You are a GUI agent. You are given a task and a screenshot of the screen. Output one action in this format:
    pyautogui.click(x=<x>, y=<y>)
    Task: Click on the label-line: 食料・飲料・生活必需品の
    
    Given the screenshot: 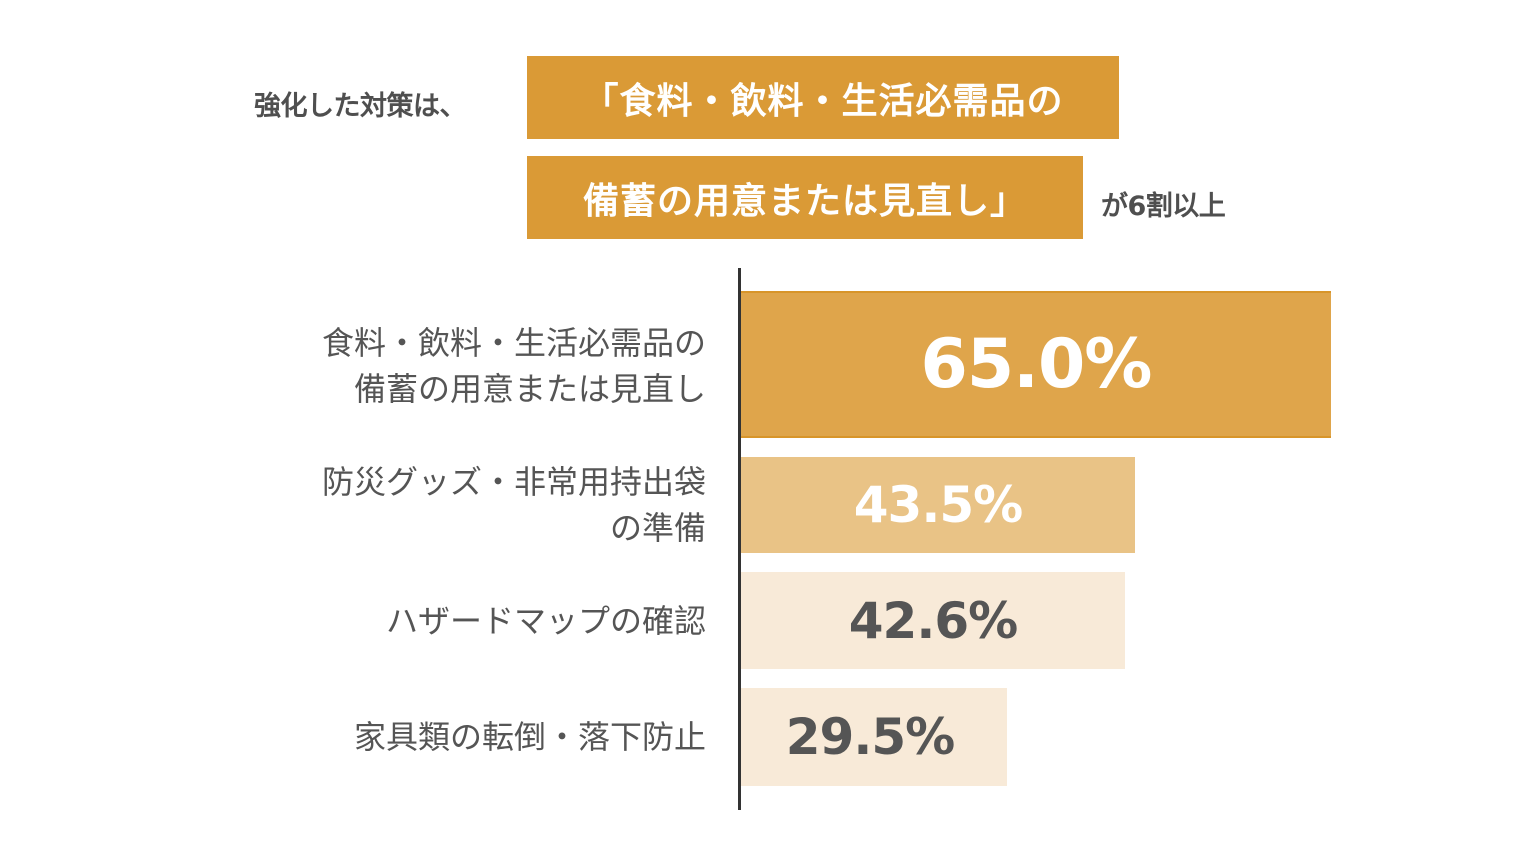 What is the action you would take?
    pyautogui.click(x=513, y=343)
    